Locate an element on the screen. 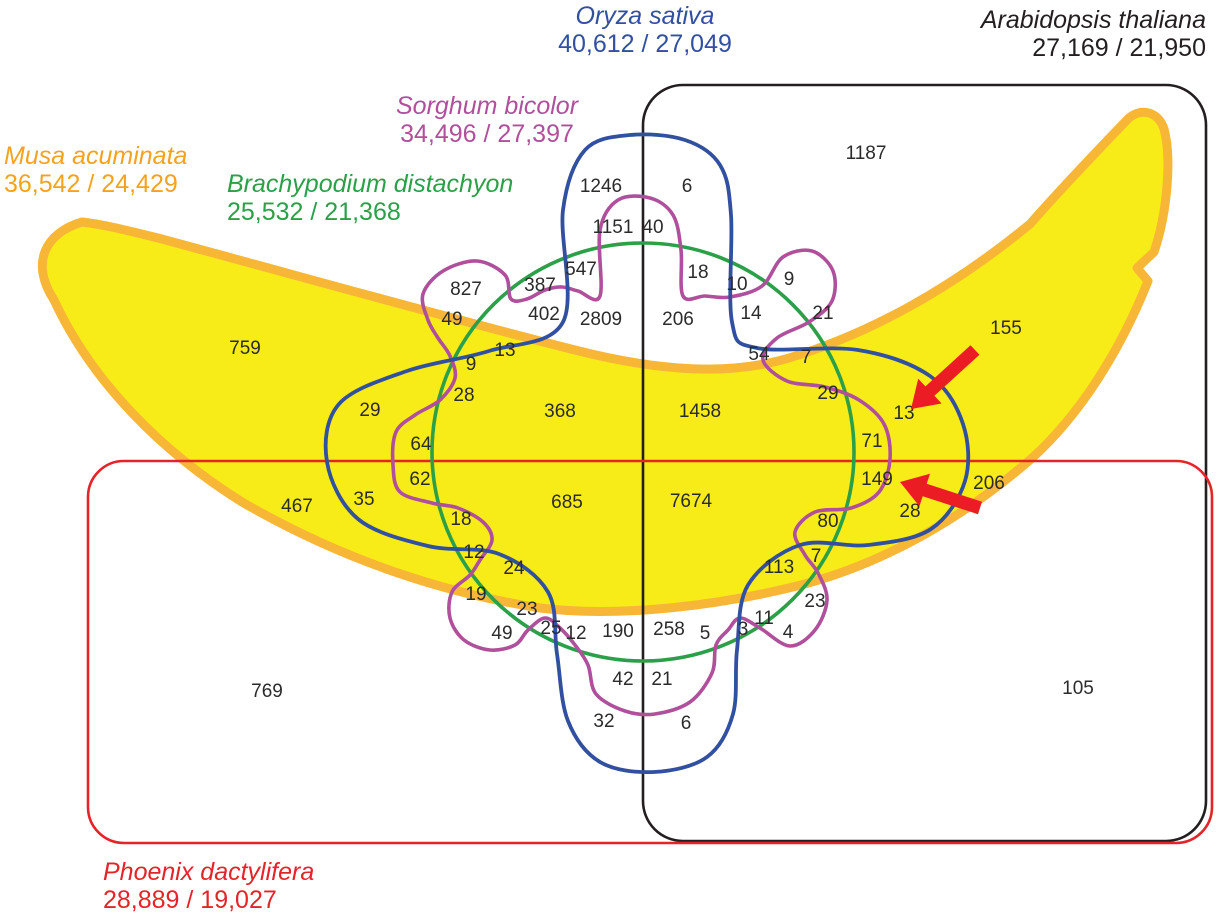  region-count: 827 is located at coordinates (466, 289).